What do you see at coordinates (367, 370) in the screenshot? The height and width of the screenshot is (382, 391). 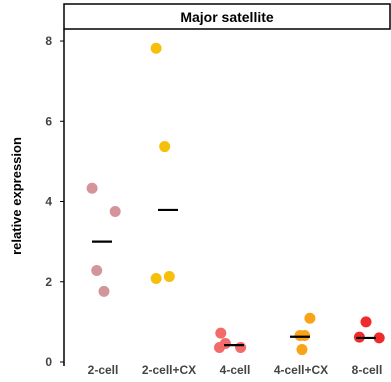 I see `x-tick-label: 8-cell` at bounding box center [367, 370].